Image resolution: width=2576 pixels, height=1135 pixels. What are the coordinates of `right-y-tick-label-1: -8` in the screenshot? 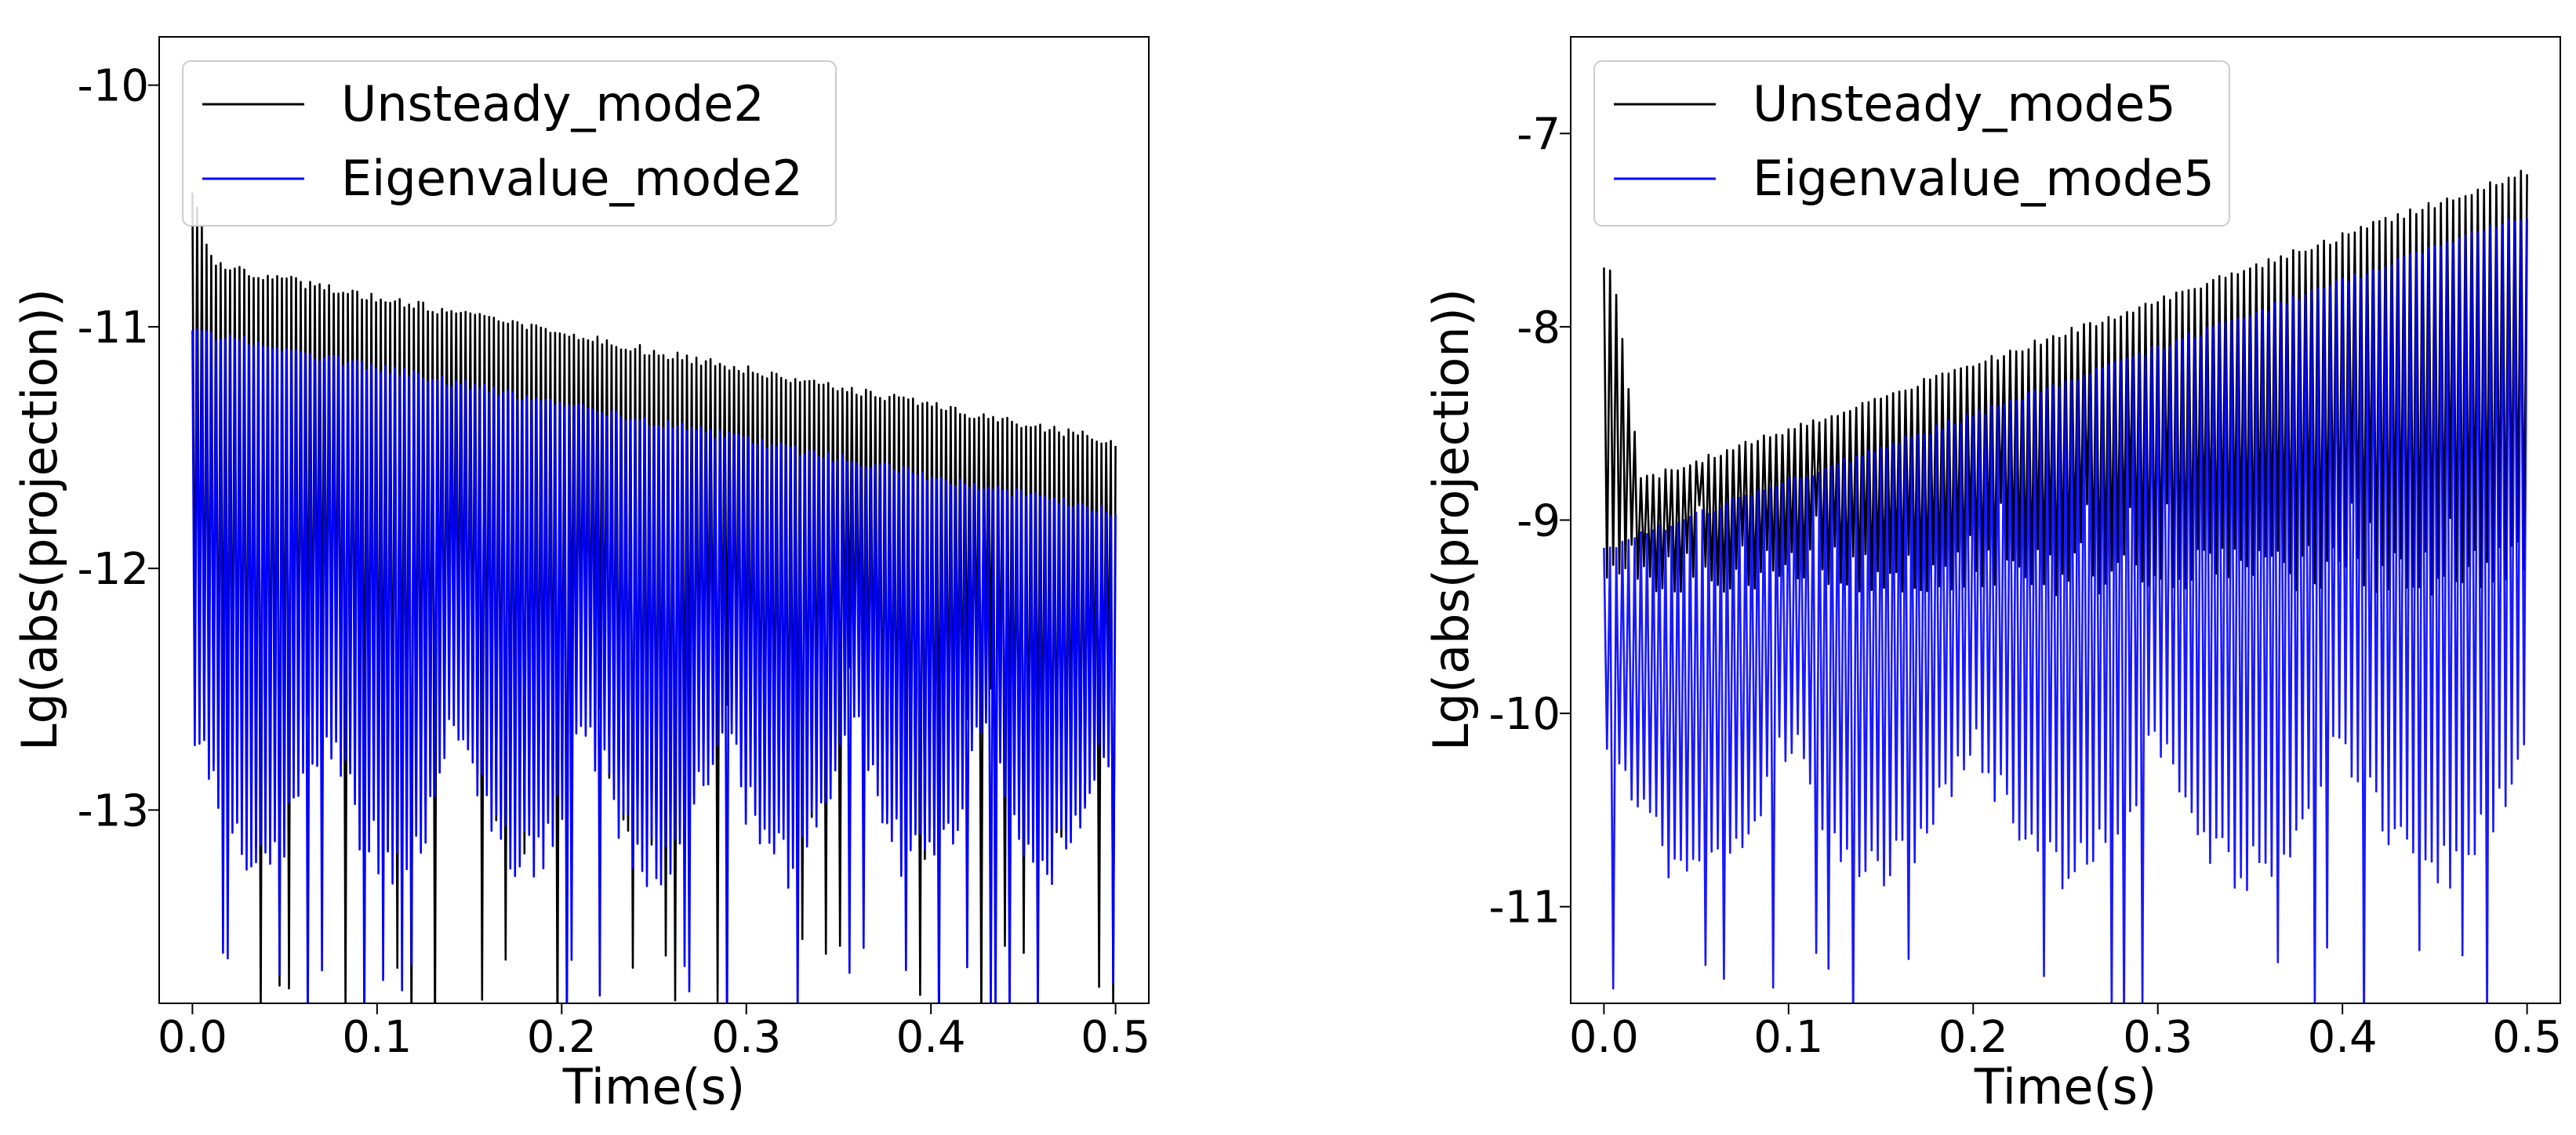 It's located at (1538, 328).